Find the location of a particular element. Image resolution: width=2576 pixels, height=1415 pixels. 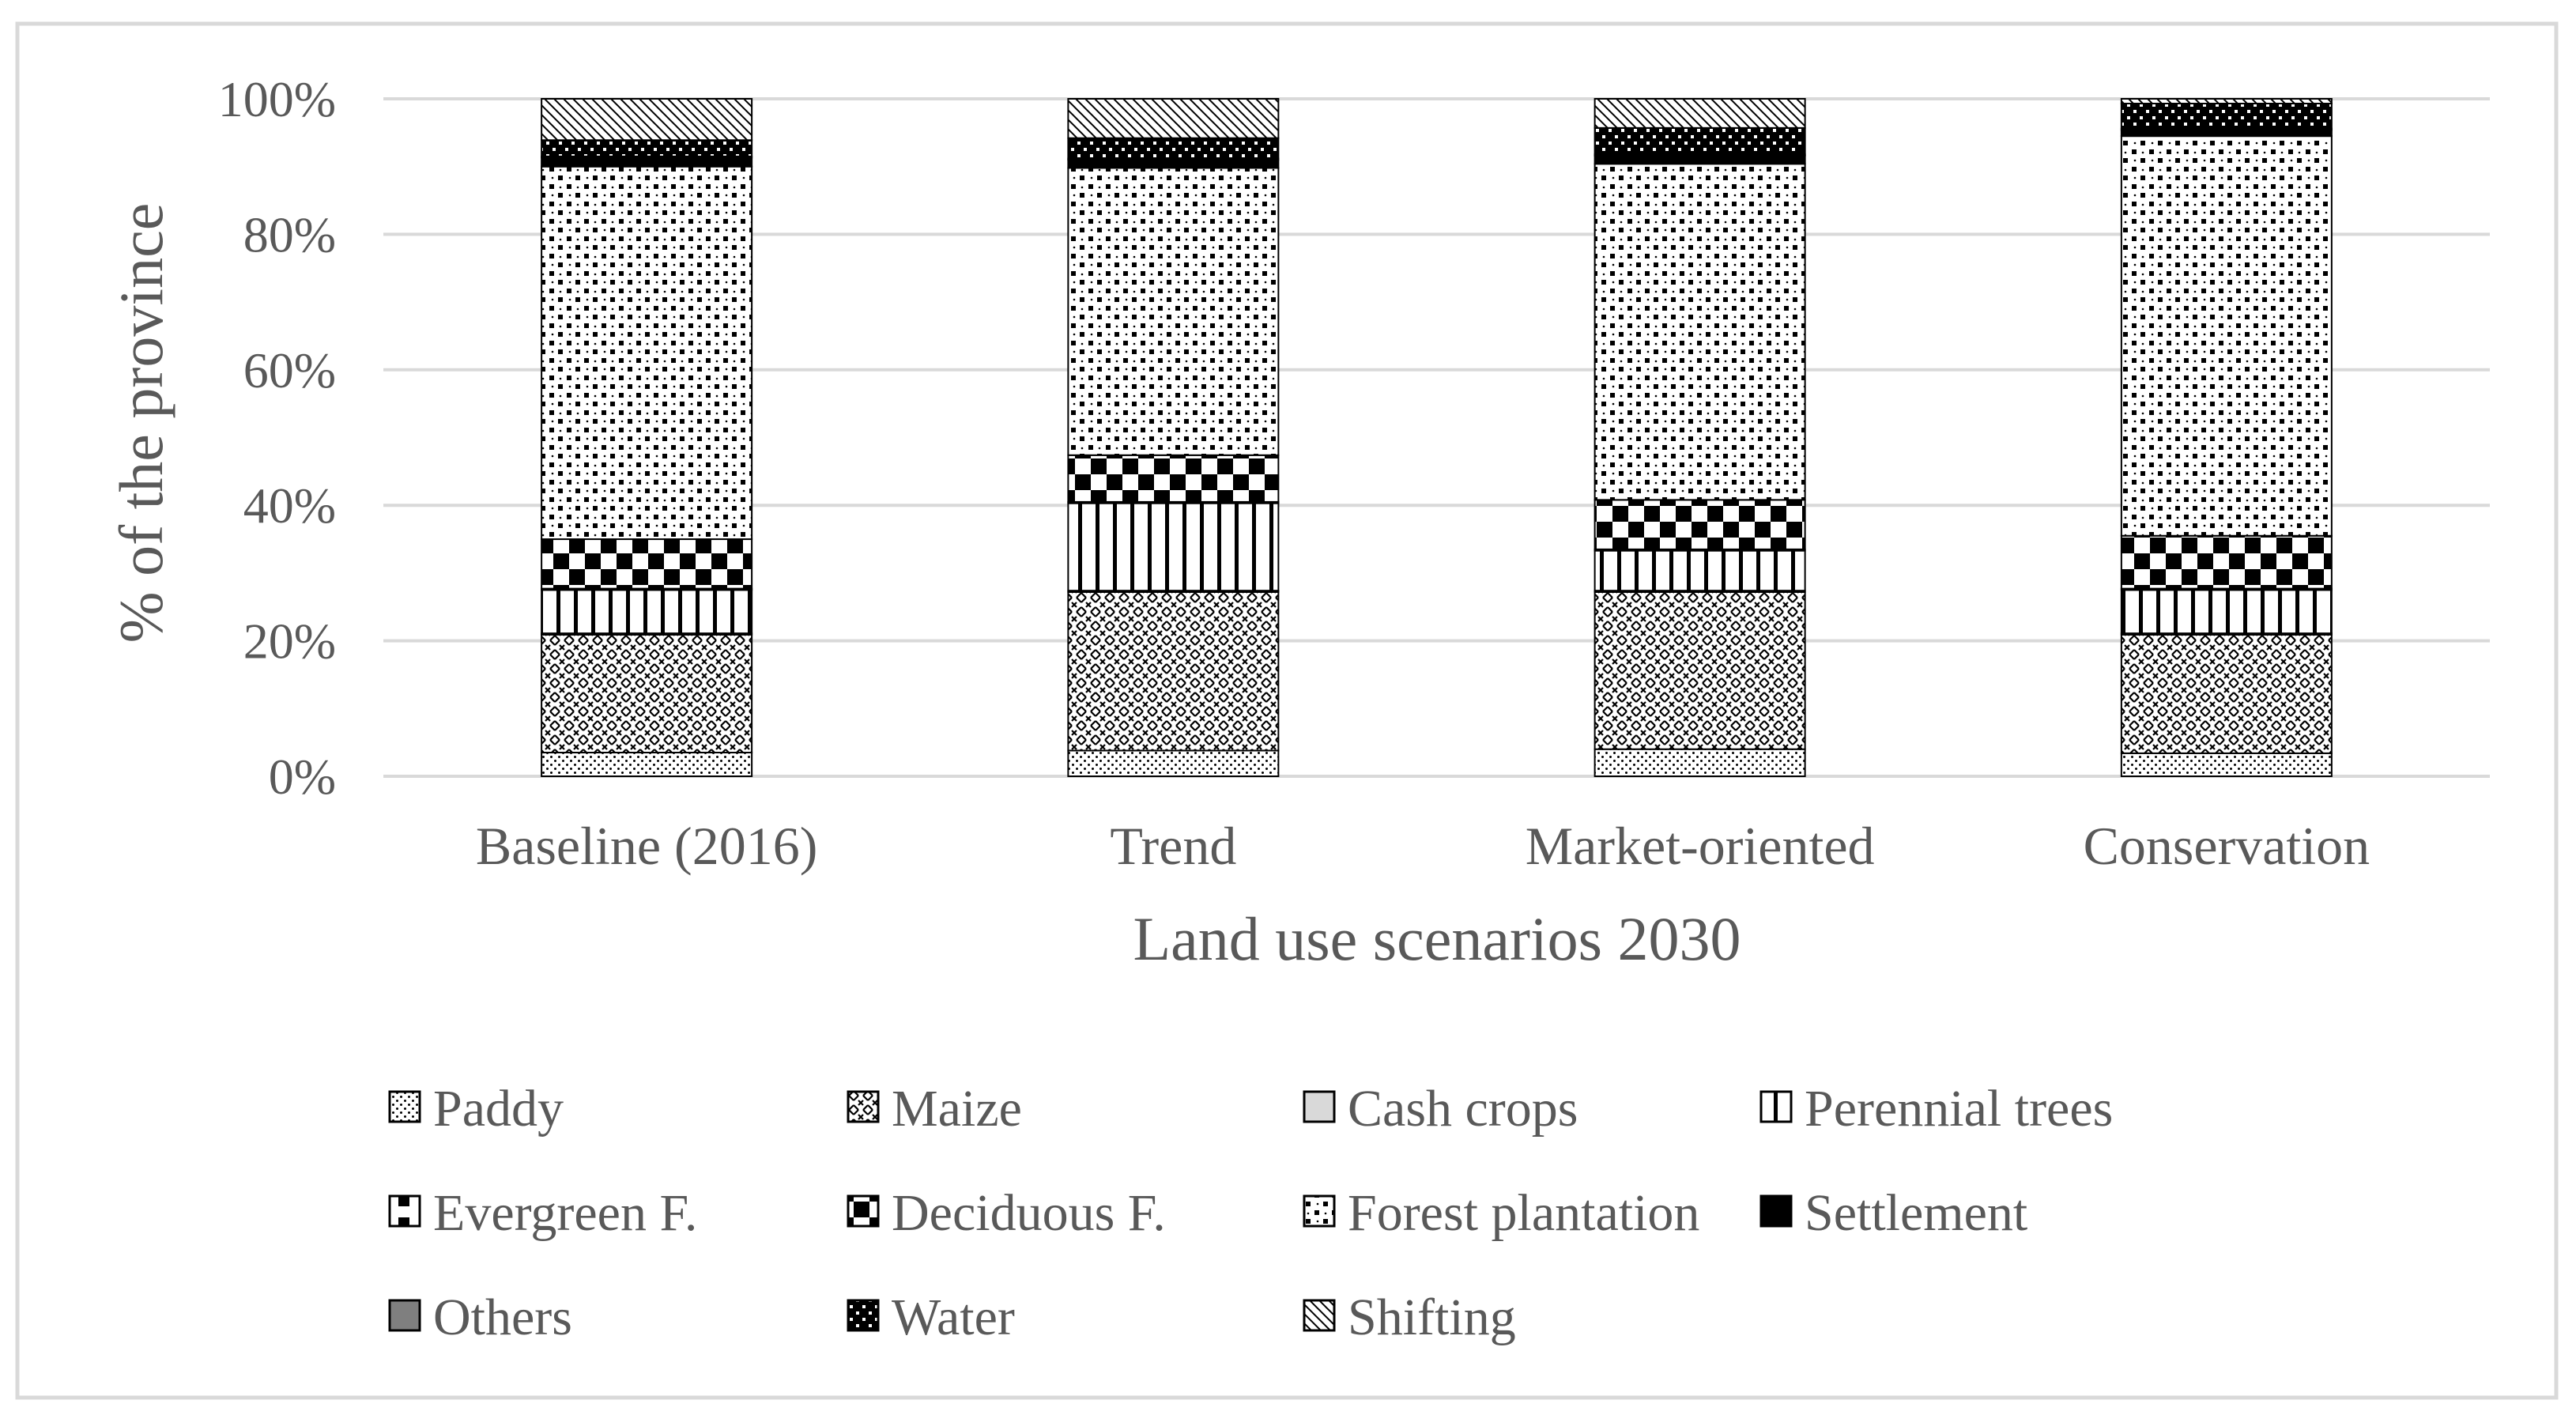

legend-item-others: Others is located at coordinates (480, 1318).